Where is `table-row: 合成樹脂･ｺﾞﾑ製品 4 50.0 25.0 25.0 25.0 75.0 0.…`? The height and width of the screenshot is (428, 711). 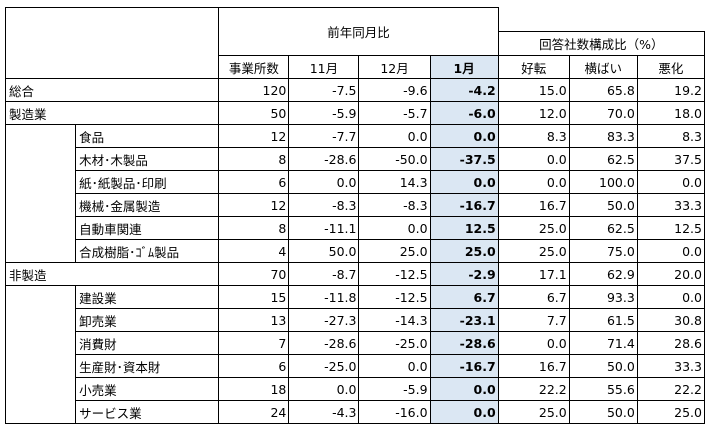 table-row: 合成樹脂･ｺﾞﾑ製品 4 50.0 25.0 25.0 25.0 75.0 0.… is located at coordinates (355, 251).